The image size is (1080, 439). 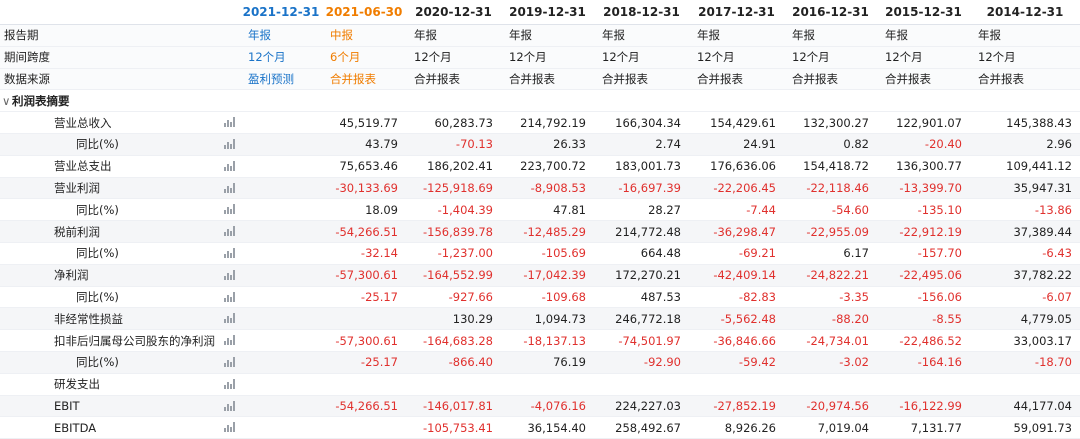 I want to click on value-cell: 59,091.73, so click(x=1025, y=427).